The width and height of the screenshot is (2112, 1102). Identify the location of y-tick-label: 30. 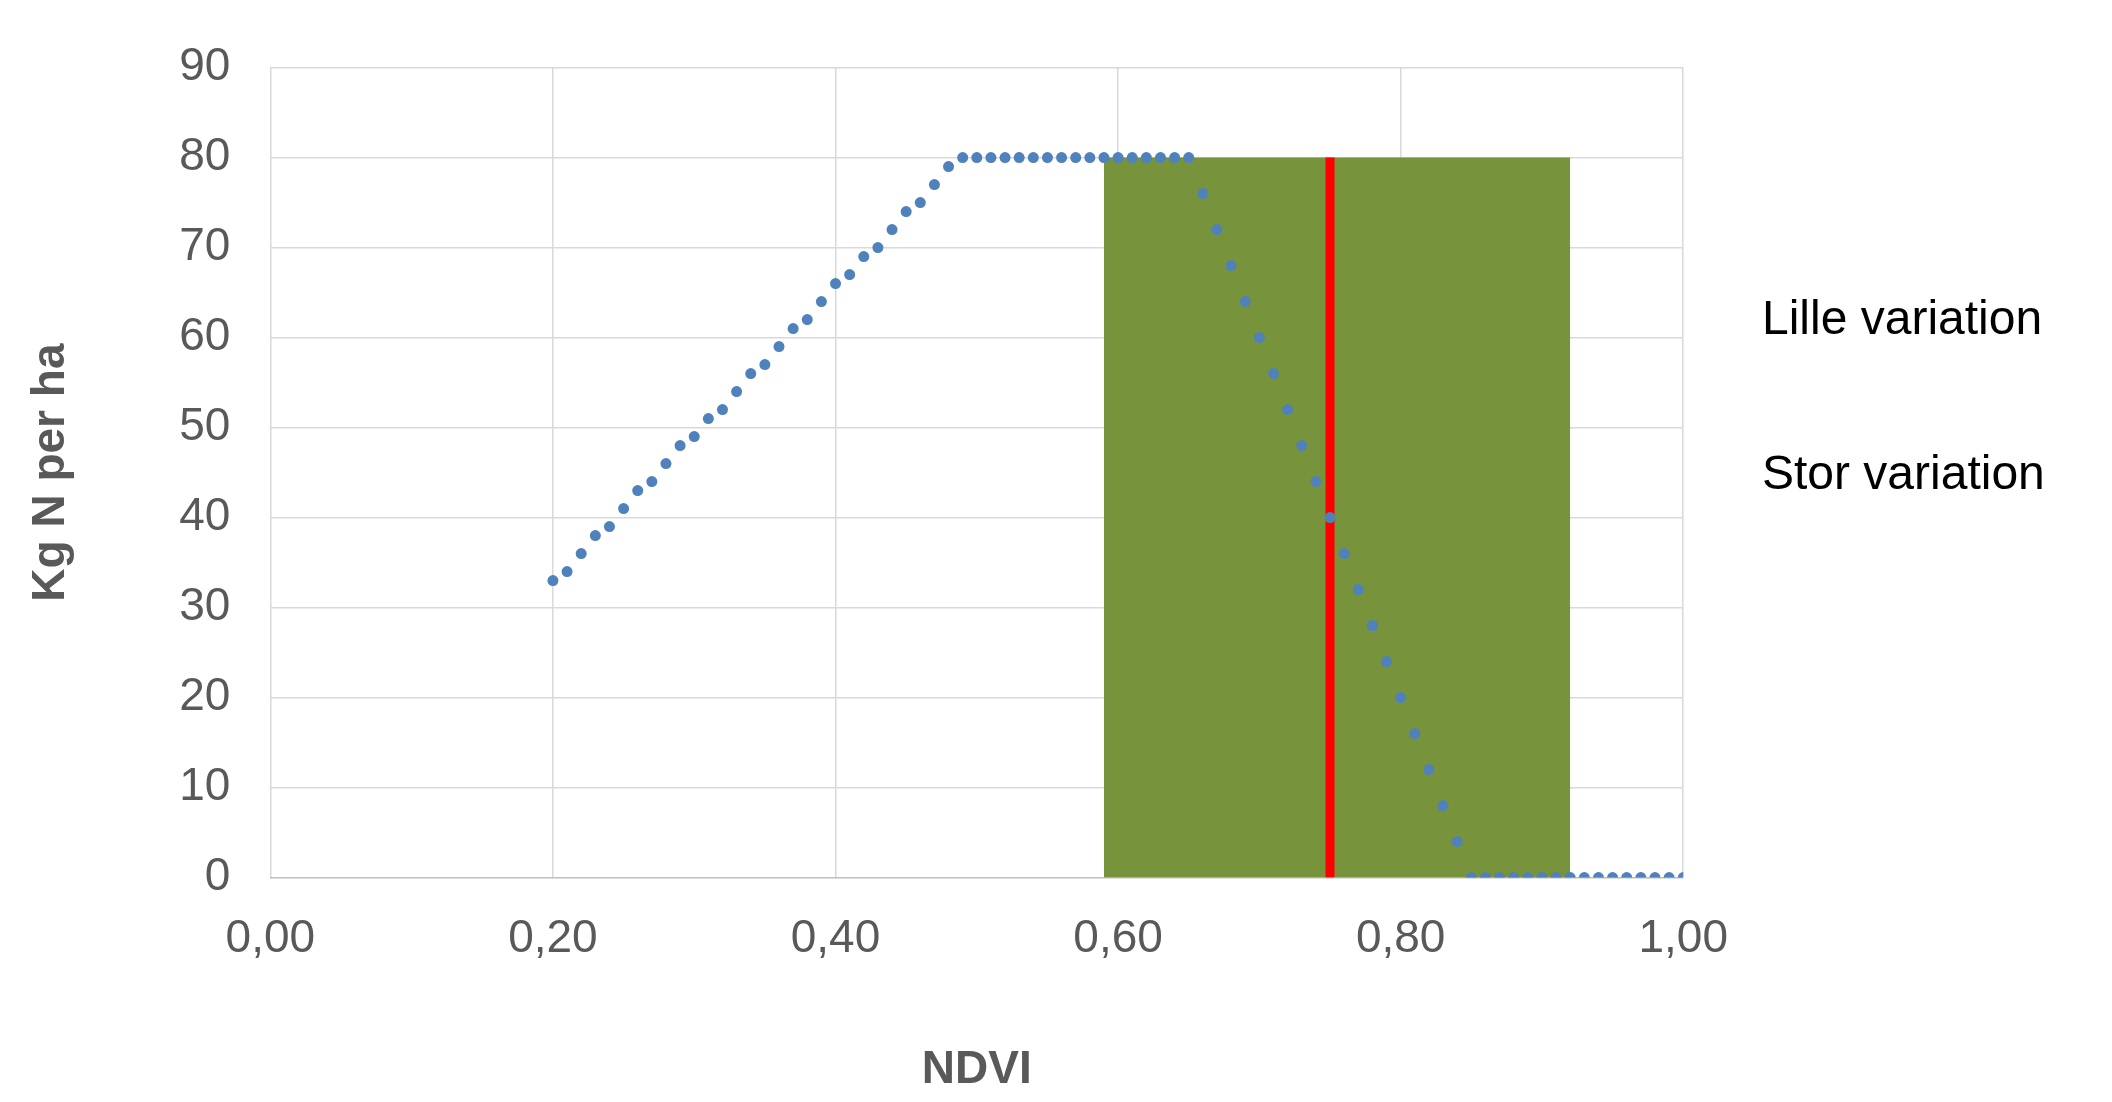
(205, 604).